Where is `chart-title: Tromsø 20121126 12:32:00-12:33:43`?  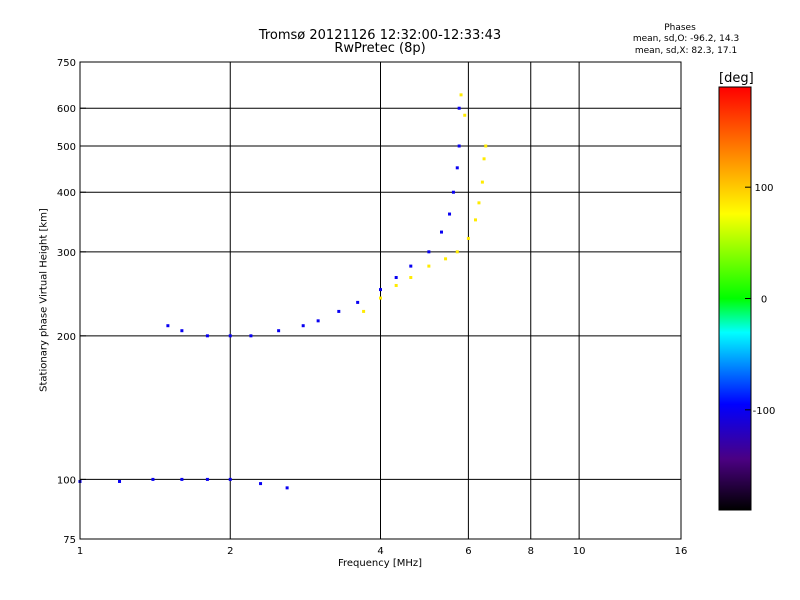
chart-title: Tromsø 20121126 12:32:00-12:33:43 is located at coordinates (380, 35).